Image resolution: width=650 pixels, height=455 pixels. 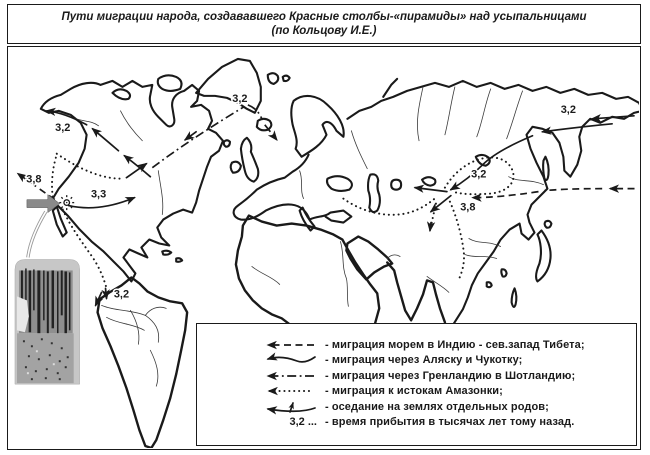 What do you see at coordinates (142, 362) in the screenshot?
I see `south-america-outline` at bounding box center [142, 362].